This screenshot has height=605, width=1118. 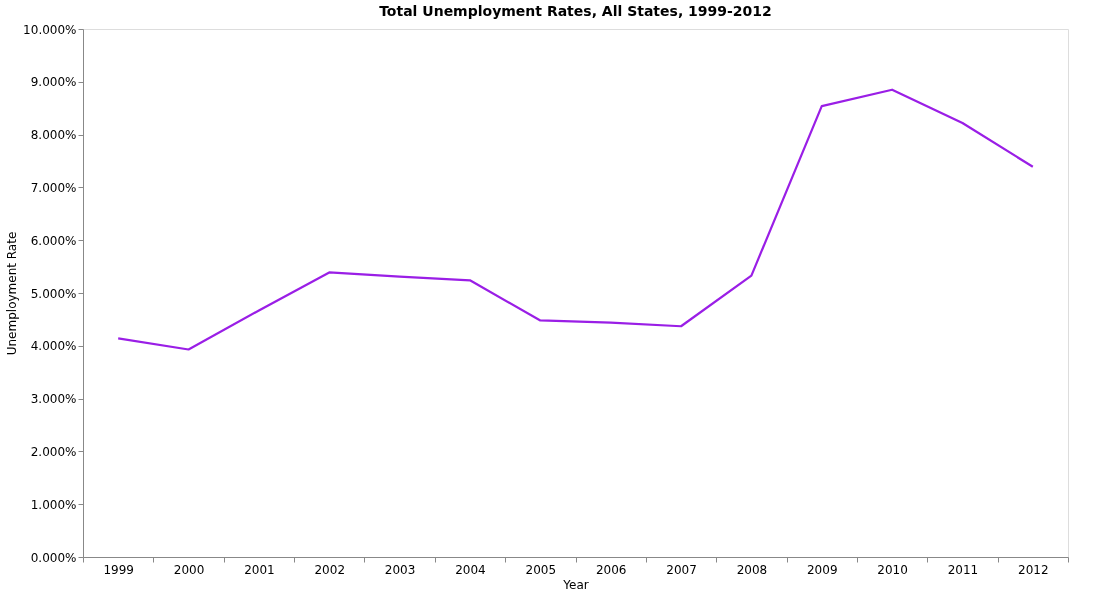 What do you see at coordinates (1033, 569) in the screenshot?
I see `x-tick-label: 2012` at bounding box center [1033, 569].